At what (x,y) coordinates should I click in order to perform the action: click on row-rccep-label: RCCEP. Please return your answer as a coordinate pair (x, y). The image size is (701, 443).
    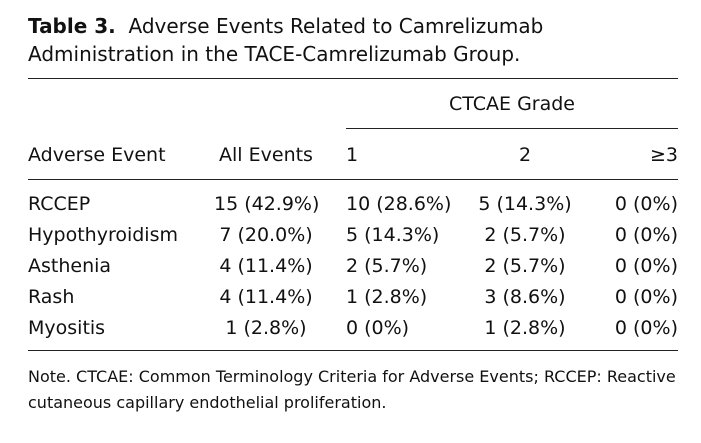
    Looking at the image, I should click on (59, 204).